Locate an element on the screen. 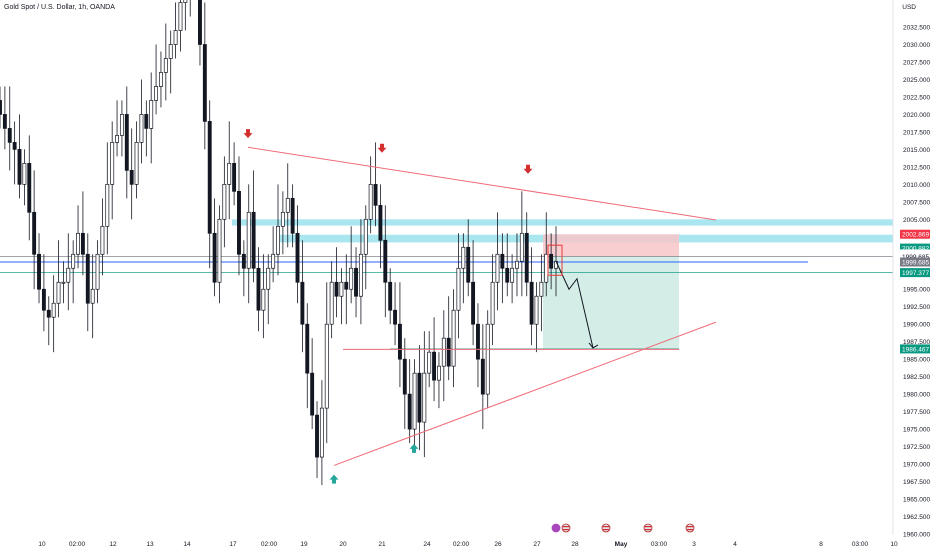 The image size is (932, 555). position-stop-zone is located at coordinates (611, 245).